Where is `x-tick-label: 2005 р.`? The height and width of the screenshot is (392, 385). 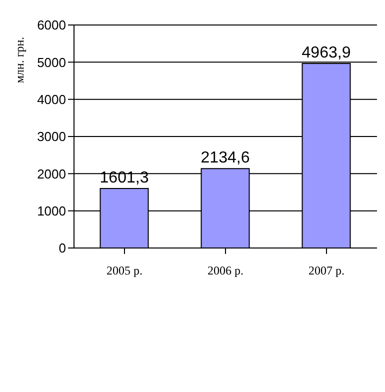
x-tick-label: 2005 р. is located at coordinates (124, 271).